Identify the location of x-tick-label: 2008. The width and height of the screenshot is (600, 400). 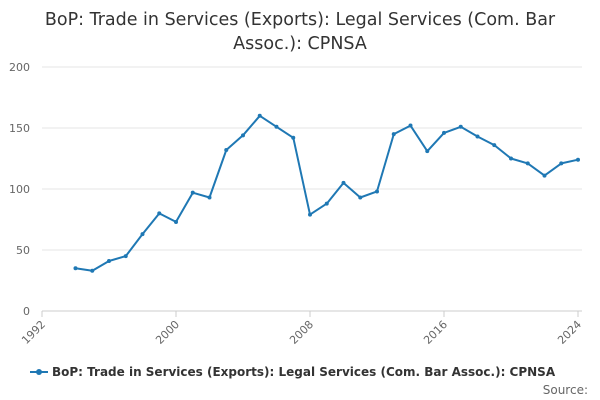
(301, 332).